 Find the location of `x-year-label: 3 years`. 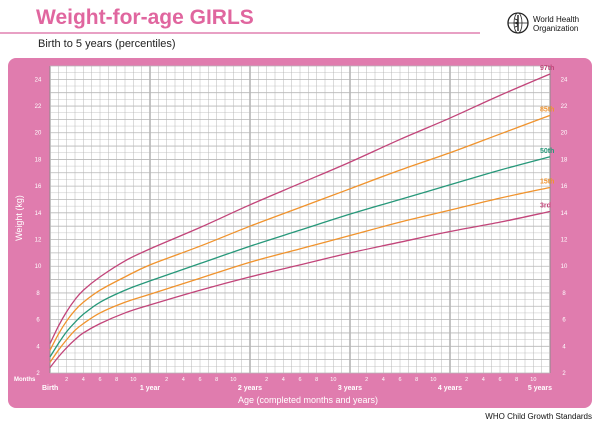

x-year-label: 3 years is located at coordinates (350, 388).